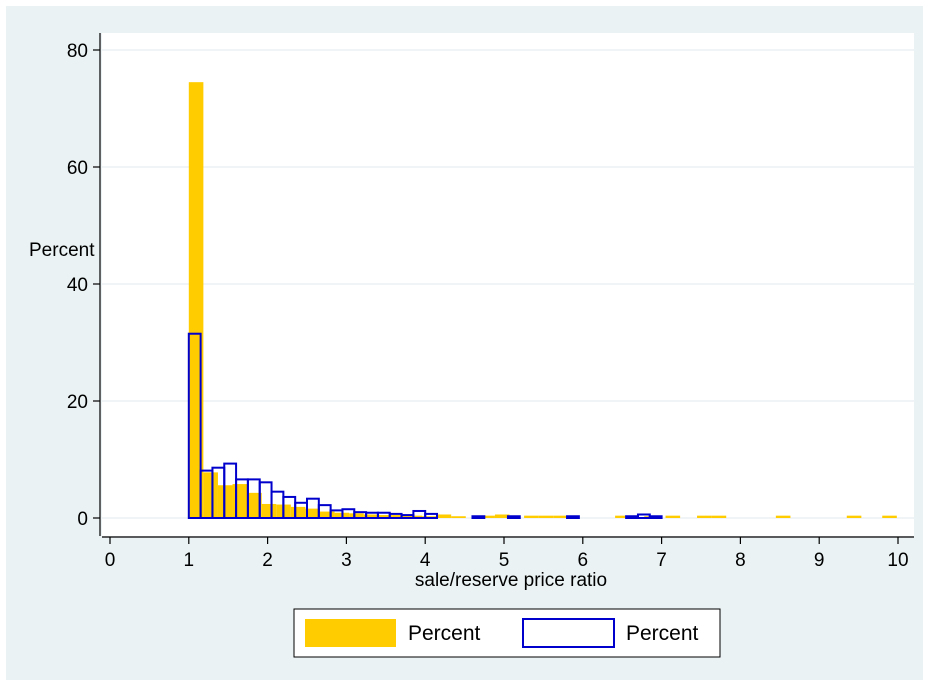 This screenshot has height=684, width=930. I want to click on x-tick-label-8: 8, so click(740, 560).